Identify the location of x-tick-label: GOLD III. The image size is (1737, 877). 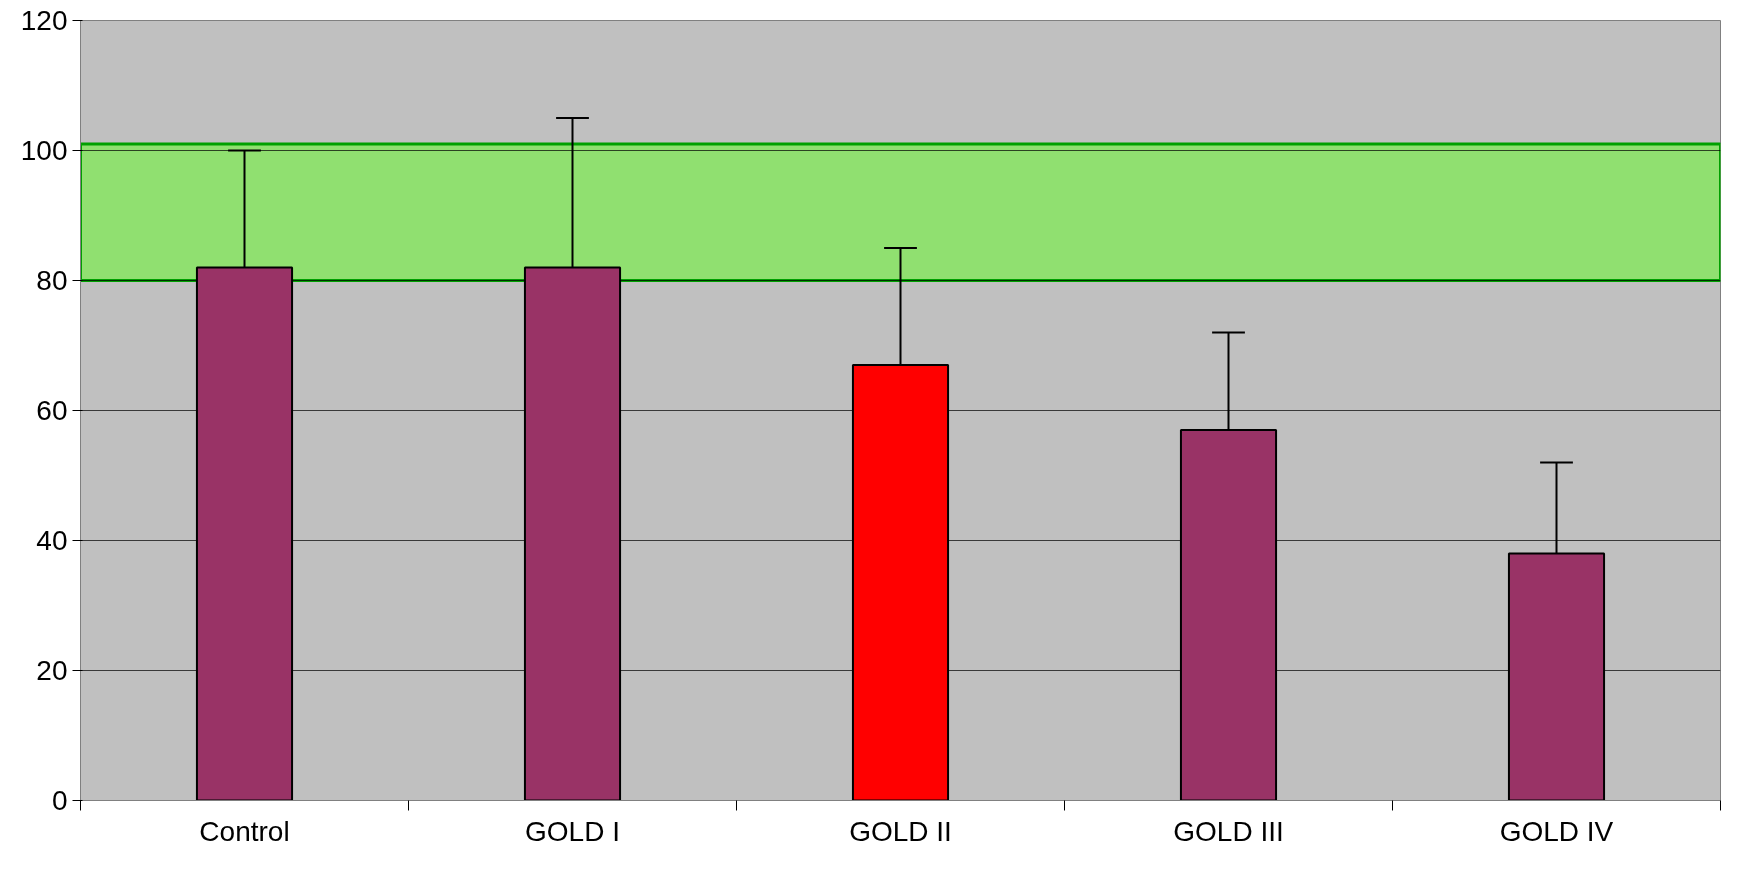
(1228, 831).